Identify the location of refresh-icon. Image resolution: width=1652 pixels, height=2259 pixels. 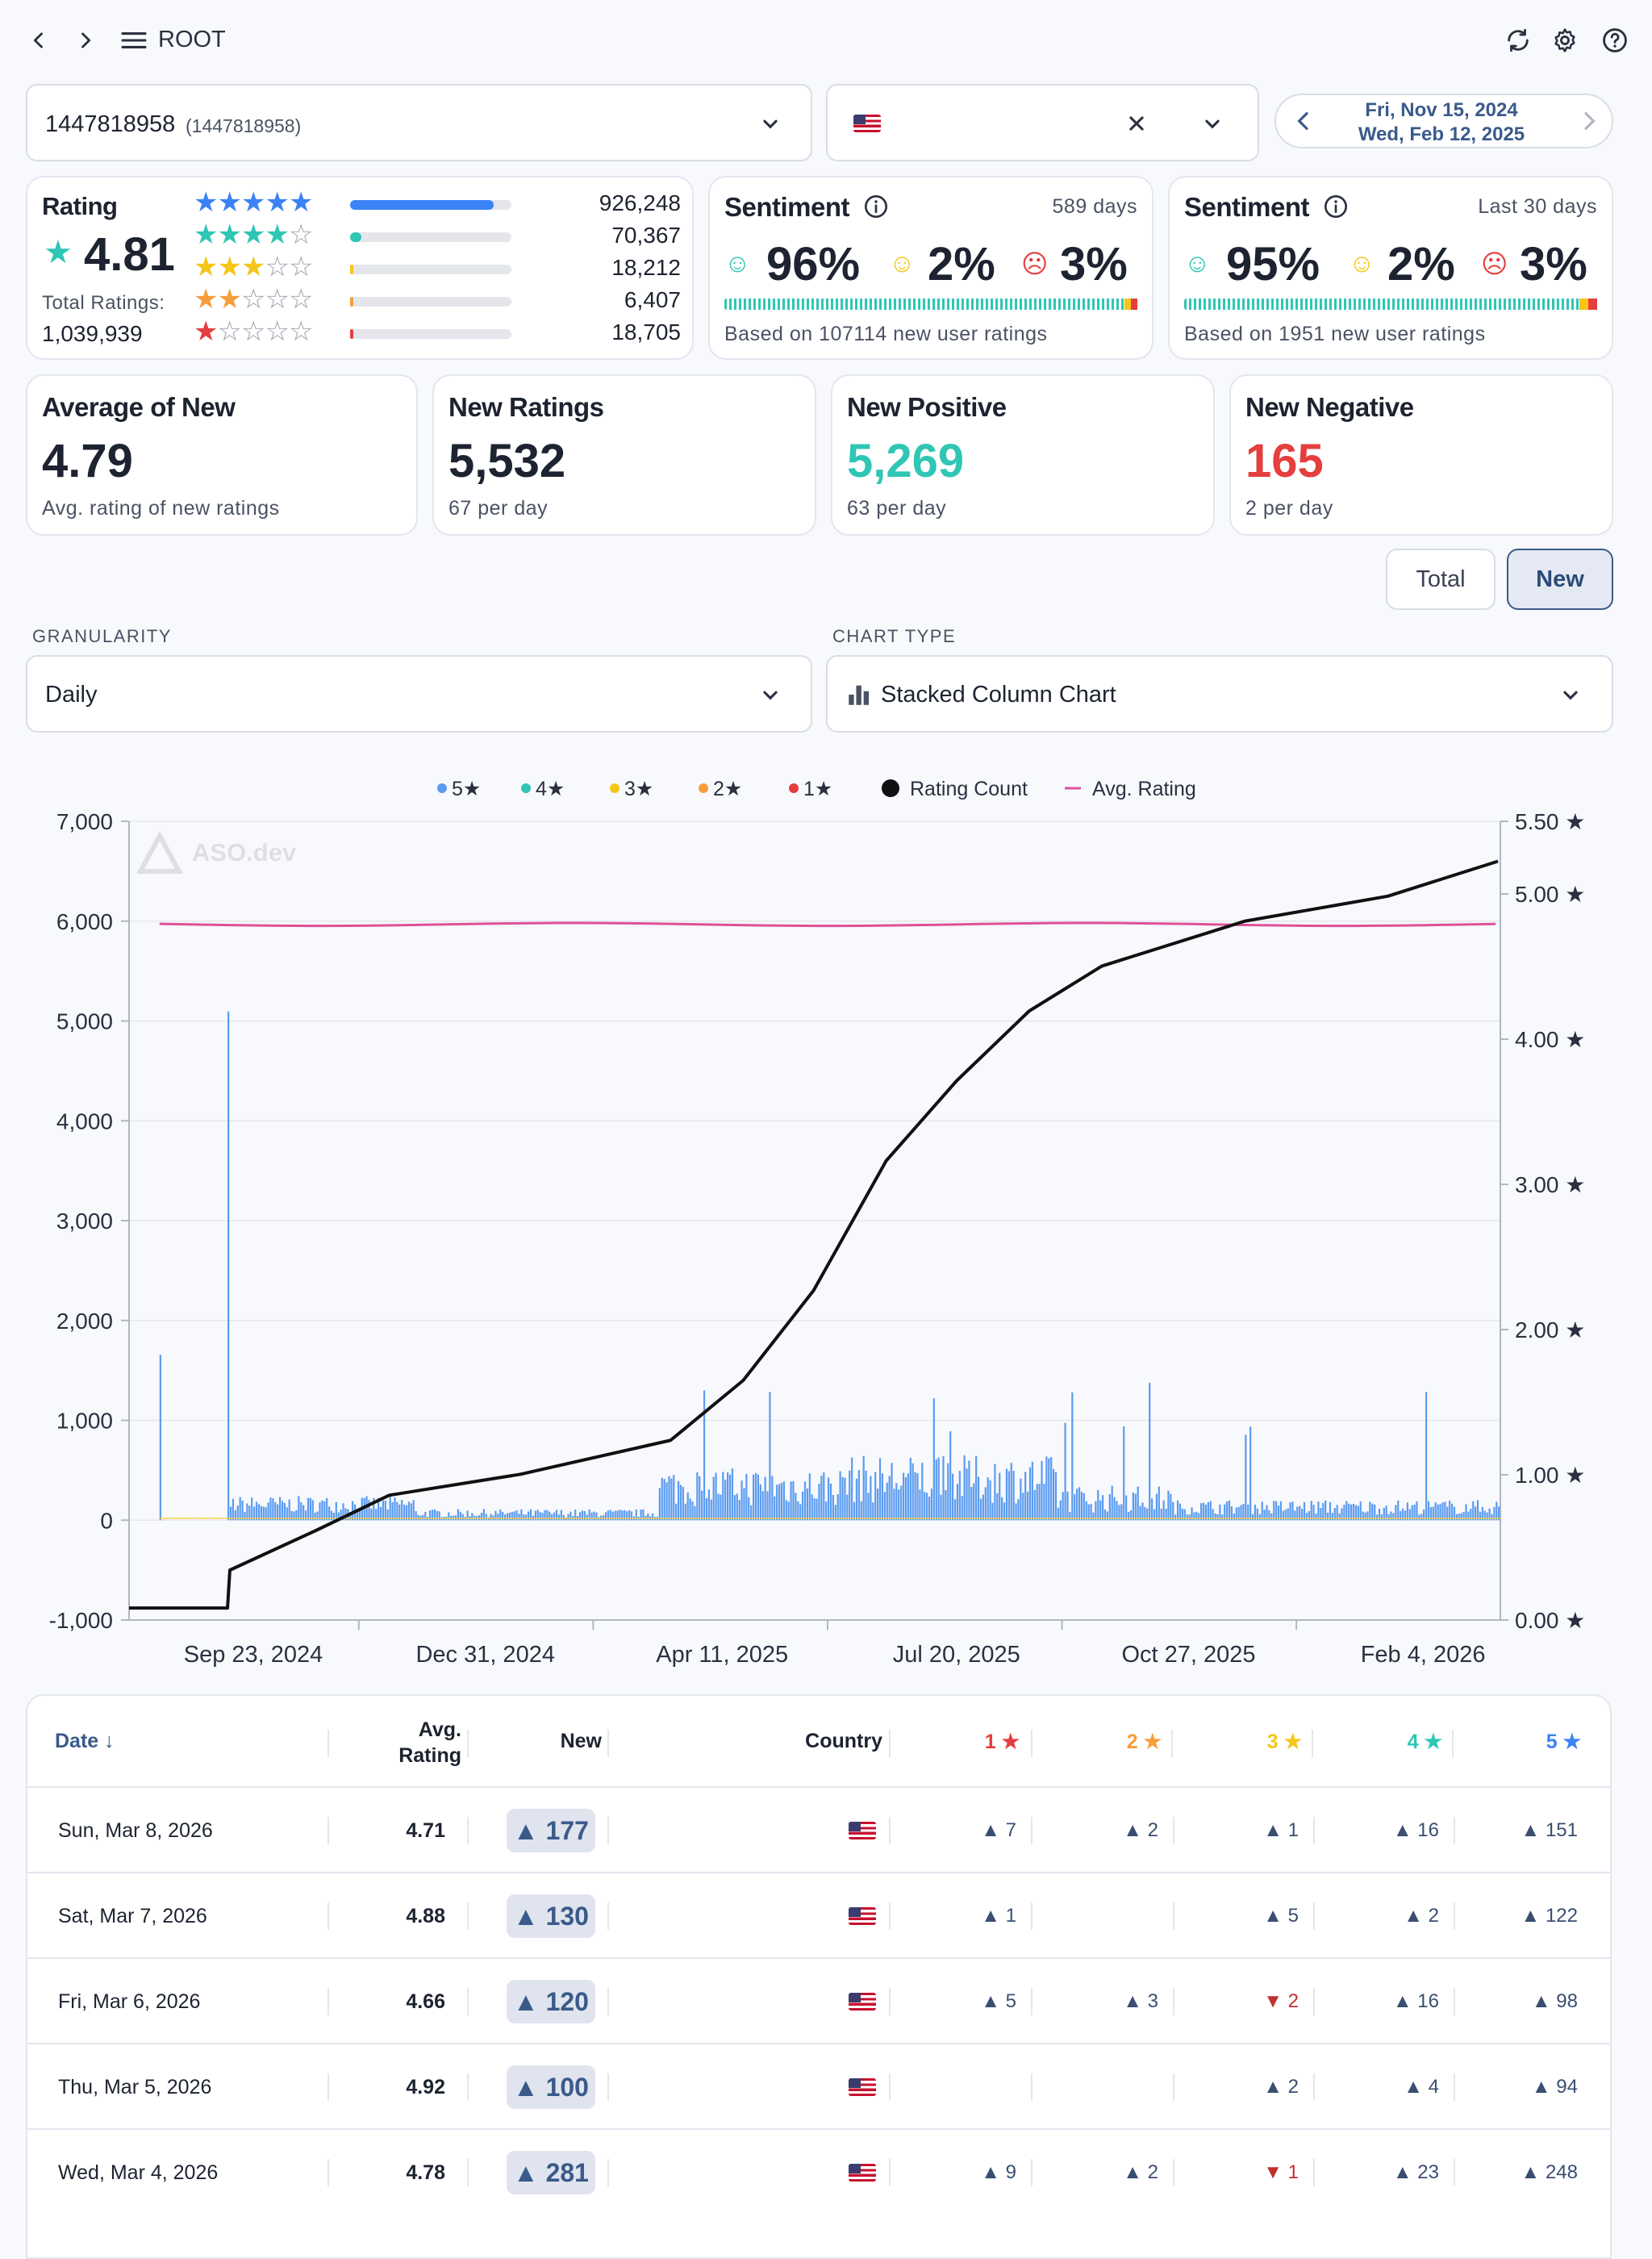
(1518, 41).